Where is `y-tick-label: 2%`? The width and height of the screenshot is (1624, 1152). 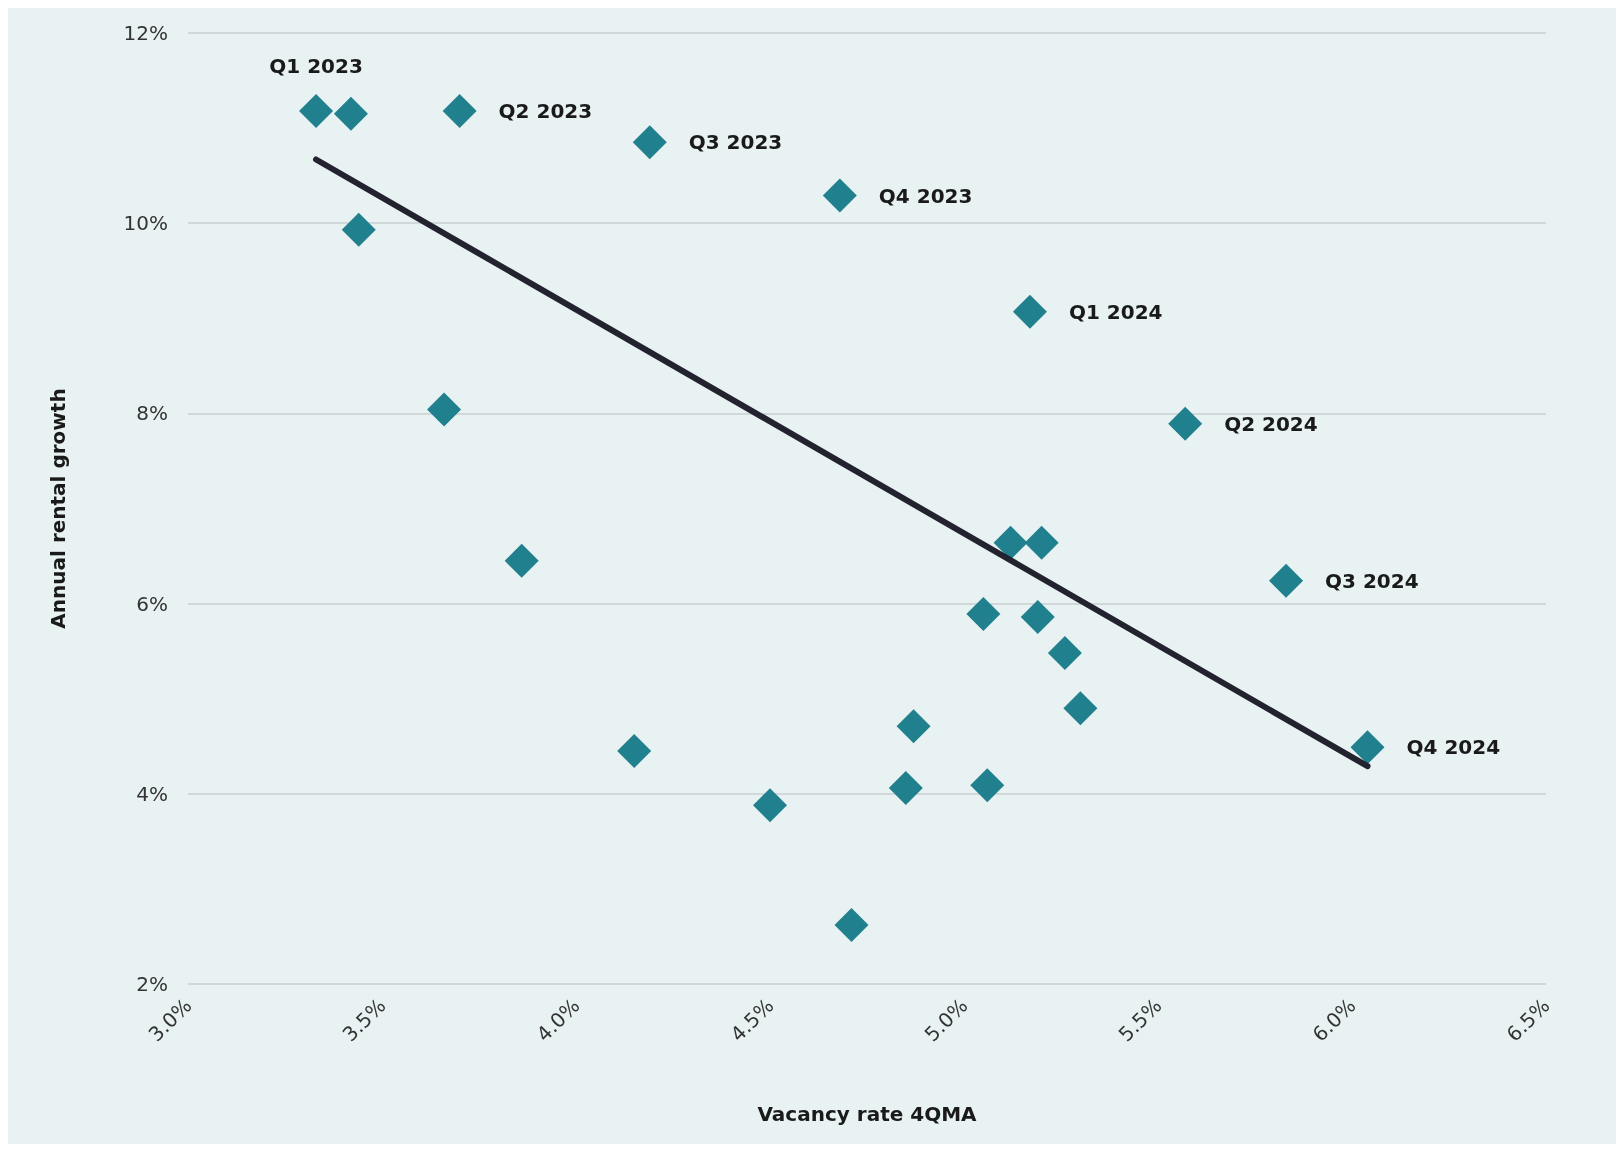 y-tick-label: 2% is located at coordinates (152, 984).